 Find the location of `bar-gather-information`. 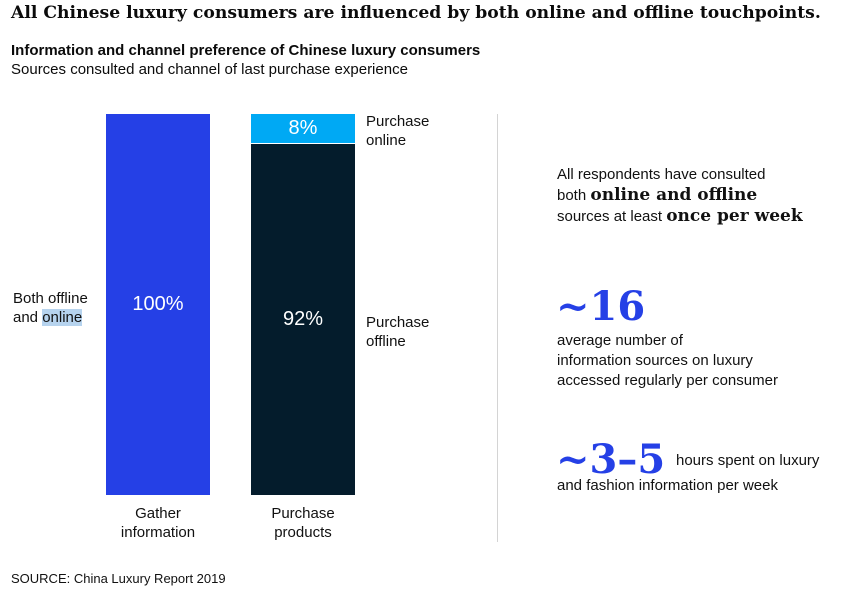

bar-gather-information is located at coordinates (158, 304).